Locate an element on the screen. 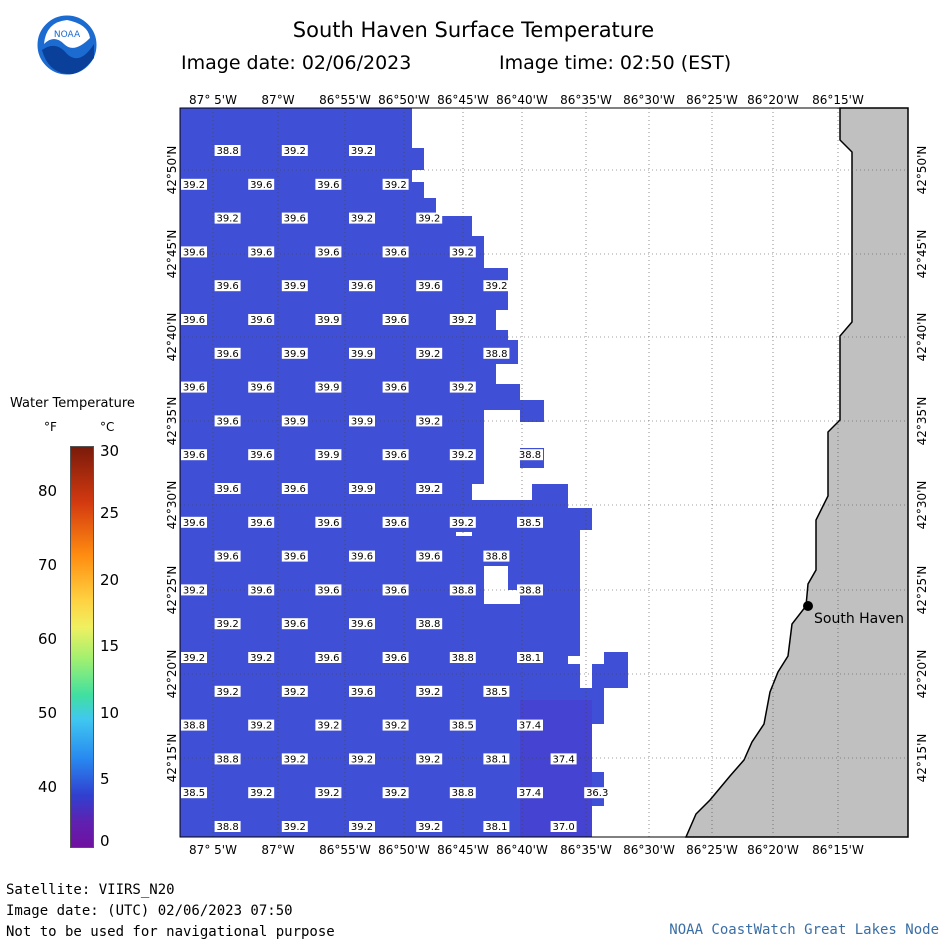  lat-label-left: 42°35'N is located at coordinates (172, 421).